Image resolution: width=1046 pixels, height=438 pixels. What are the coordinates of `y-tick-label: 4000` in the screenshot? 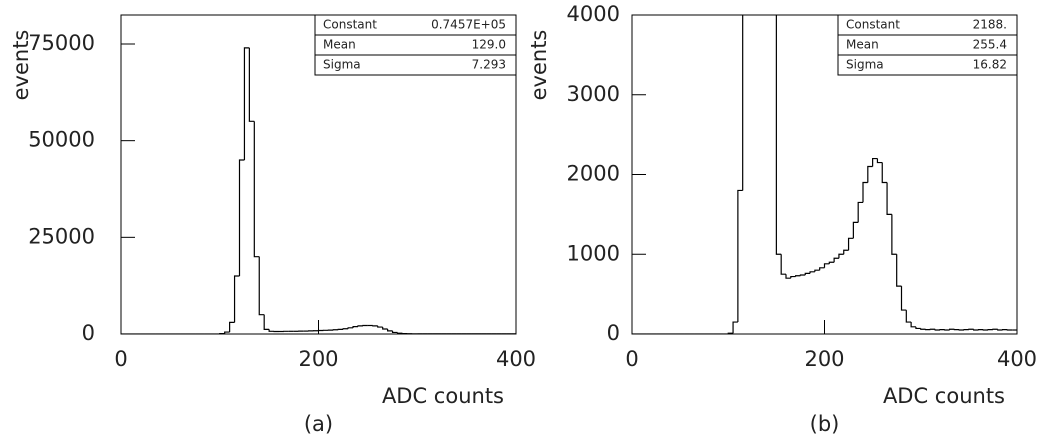 It's located at (593, 14).